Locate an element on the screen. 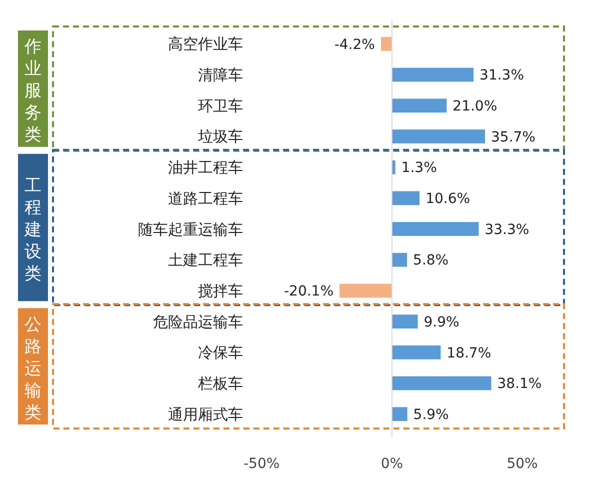 Image resolution: width=600 pixels, height=484 pixels. data-label: 38.1% is located at coordinates (519, 384).